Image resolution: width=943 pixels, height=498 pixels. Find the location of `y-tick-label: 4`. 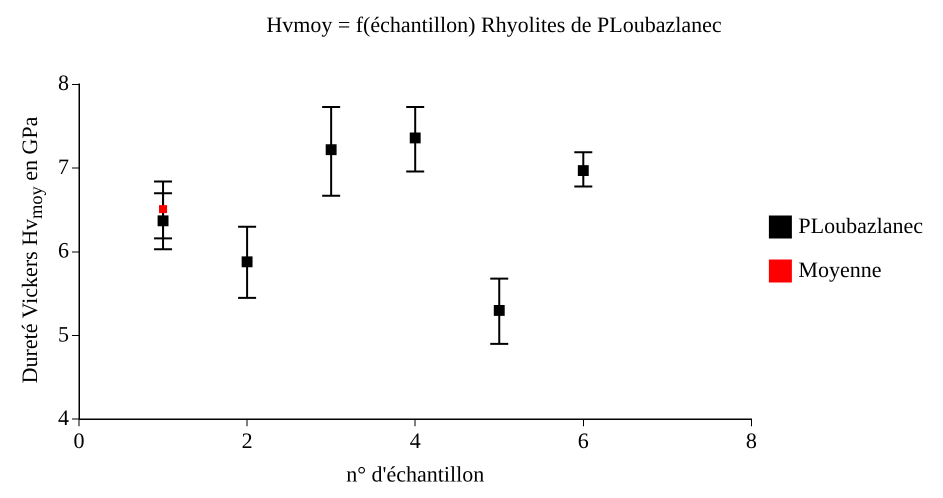

y-tick-label: 4 is located at coordinates (63, 417).